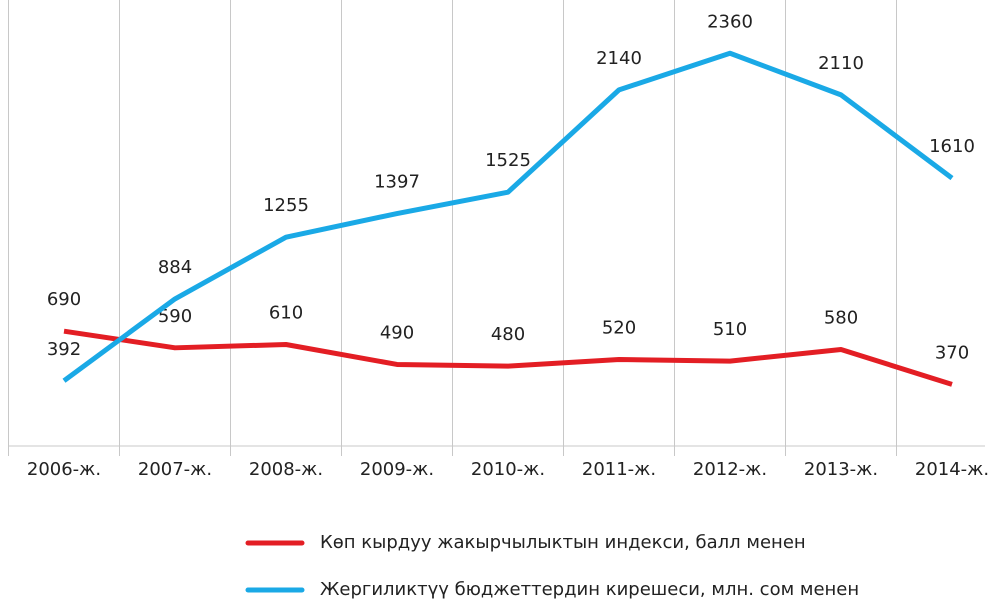 The width and height of the screenshot is (996, 602). What do you see at coordinates (64, 299) in the screenshot?
I see `data-label: 690` at bounding box center [64, 299].